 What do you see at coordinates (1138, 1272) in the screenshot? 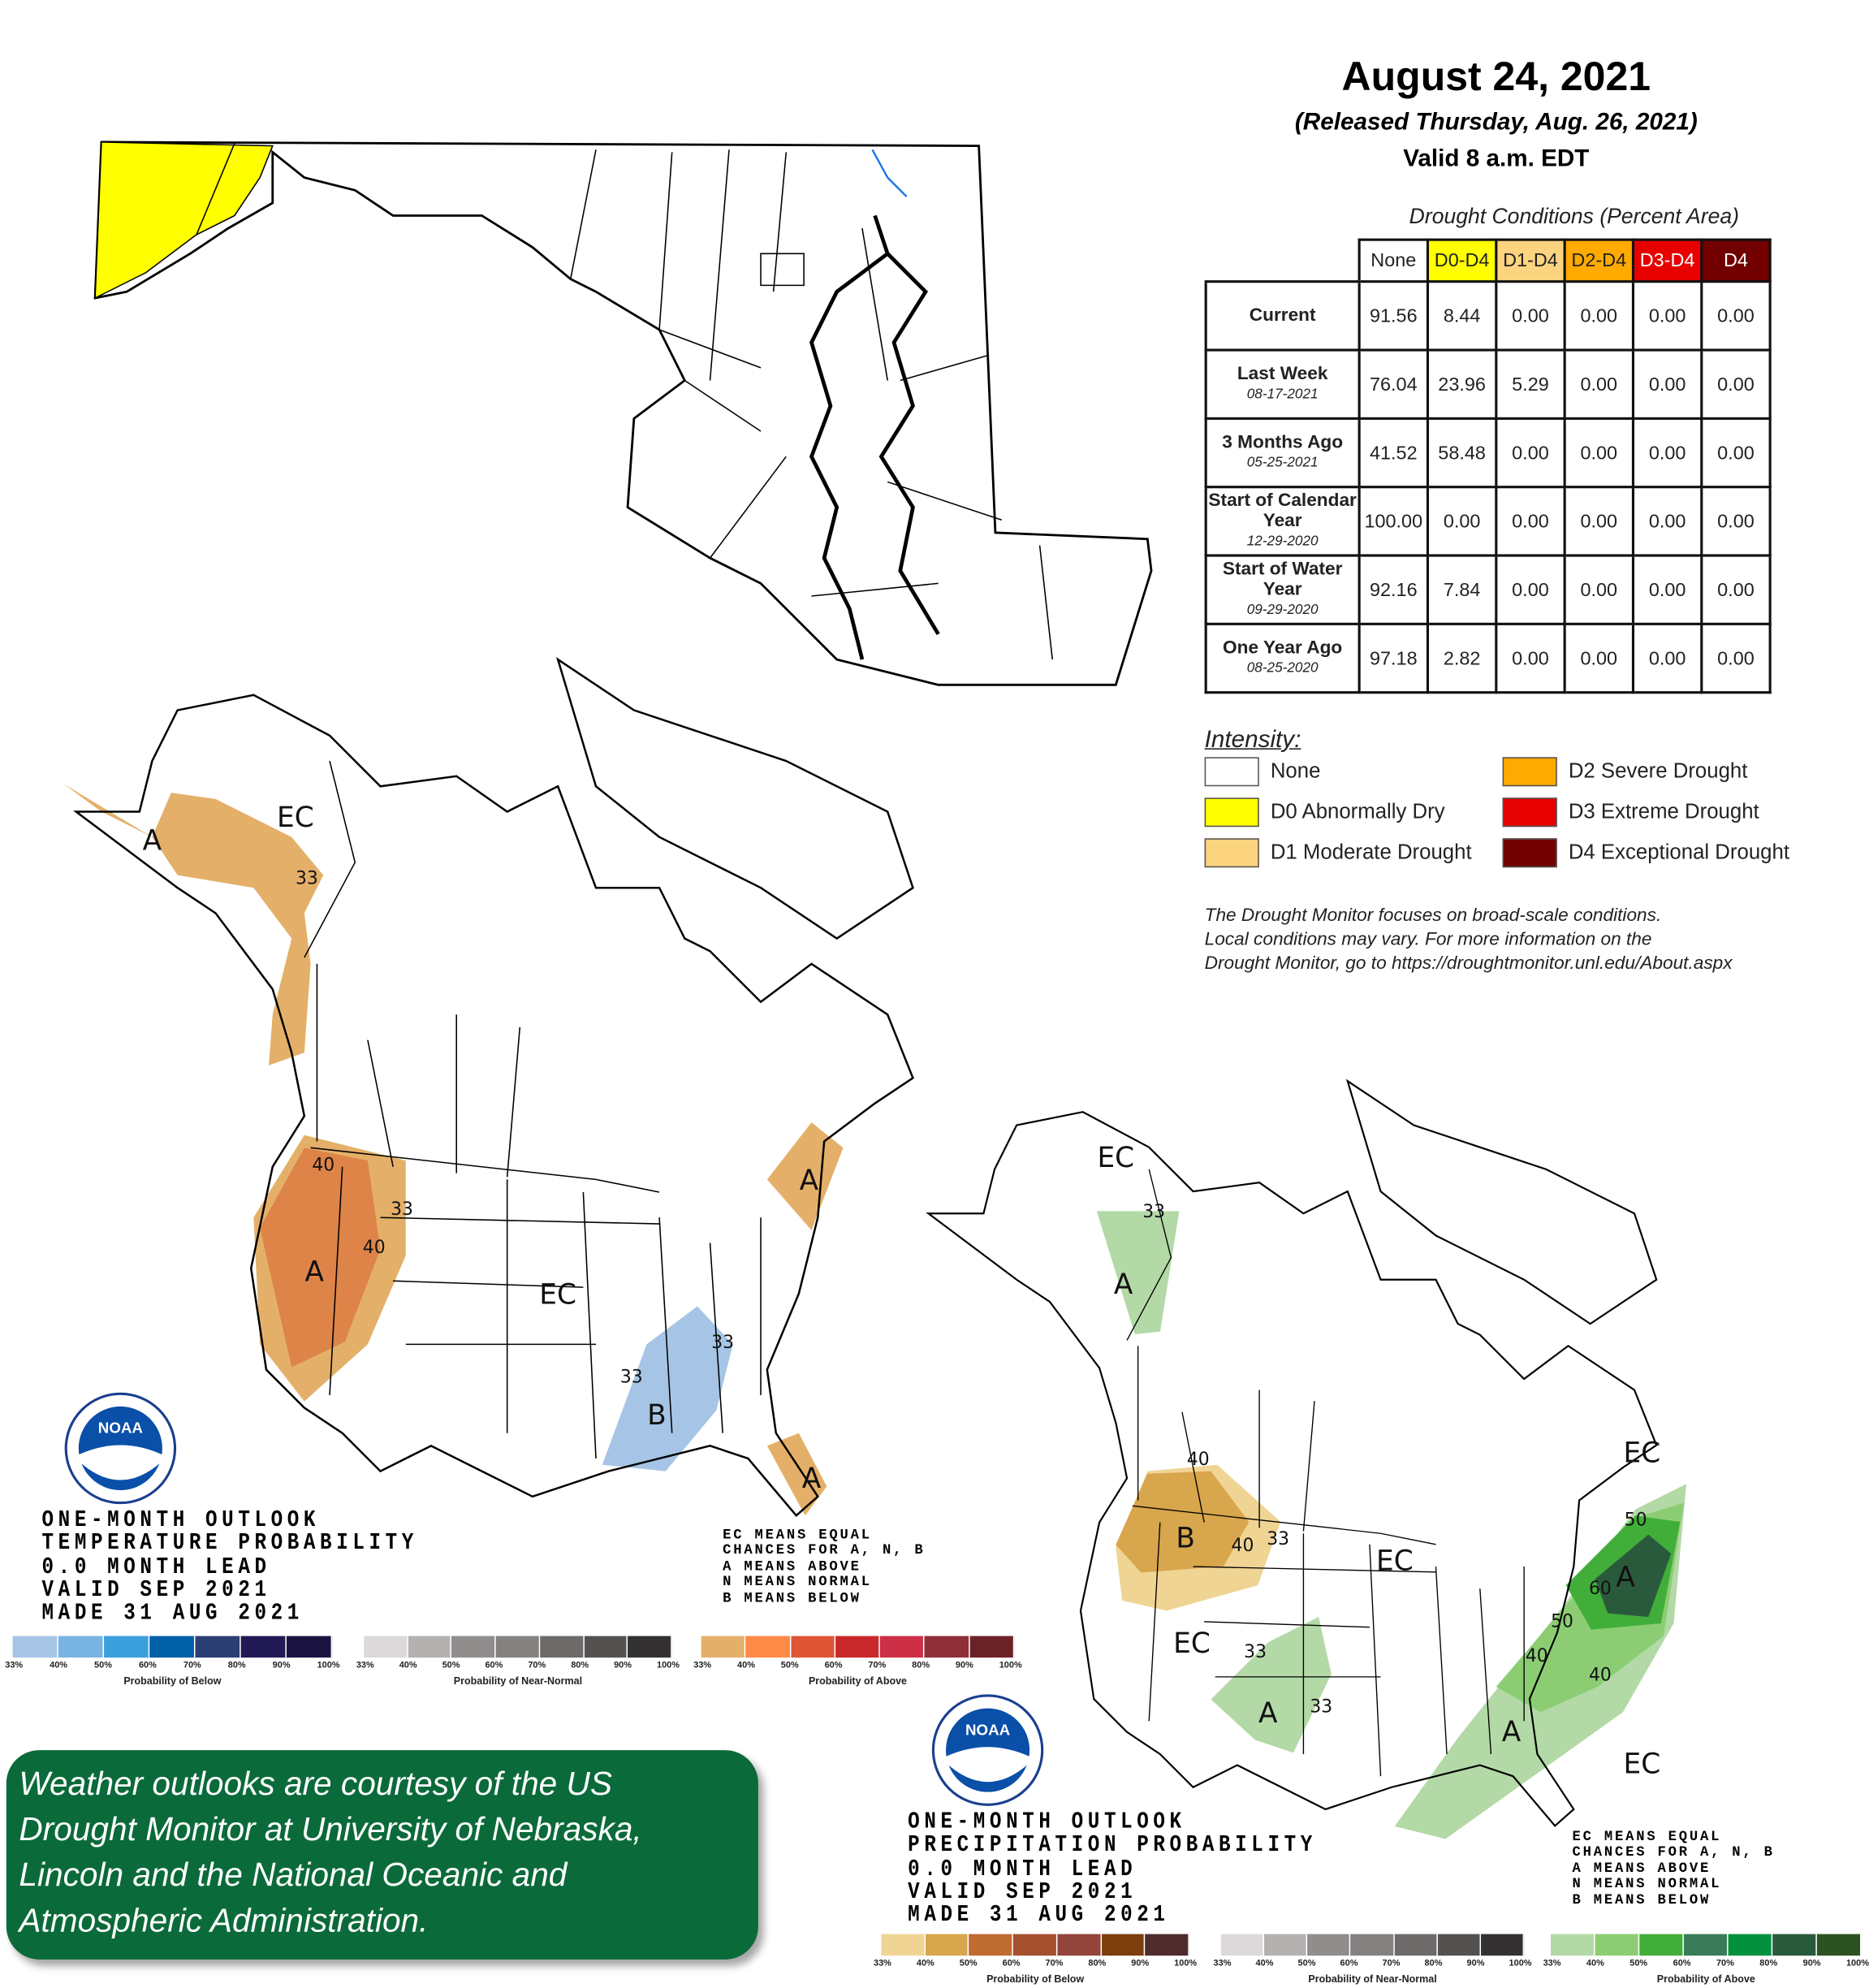
I see `above-33-northwest-area` at bounding box center [1138, 1272].